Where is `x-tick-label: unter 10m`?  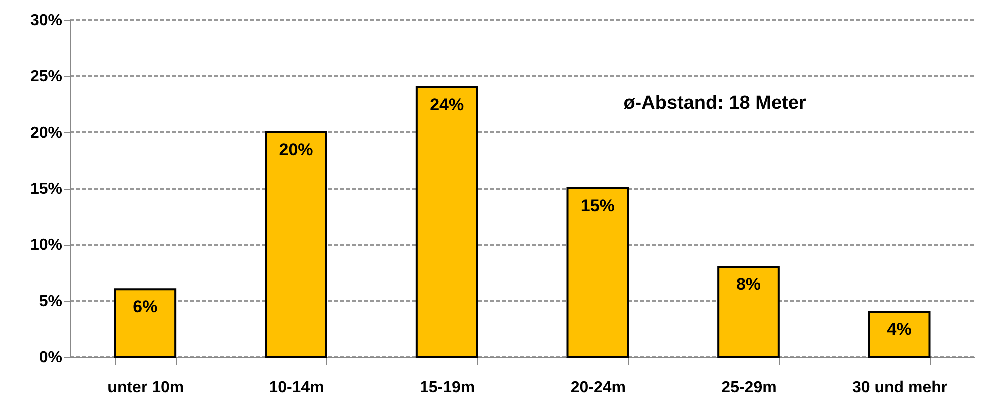
x-tick-label: unter 10m is located at coordinates (146, 388).